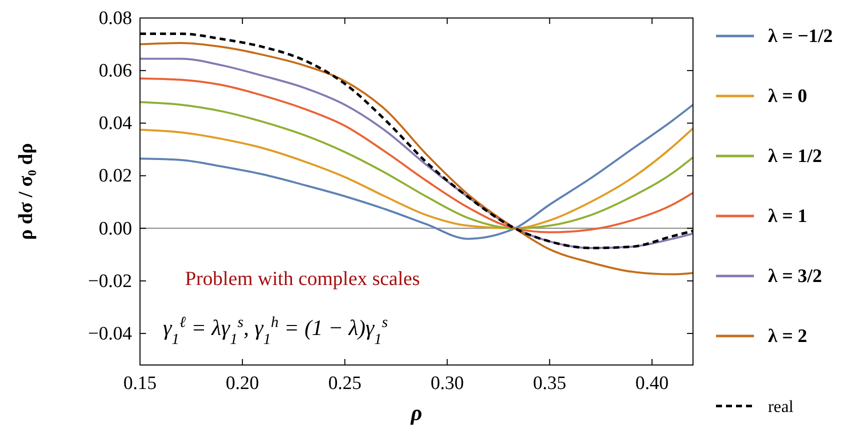 This screenshot has width=856, height=432. I want to click on x-tick-label: 0.35, so click(549, 383).